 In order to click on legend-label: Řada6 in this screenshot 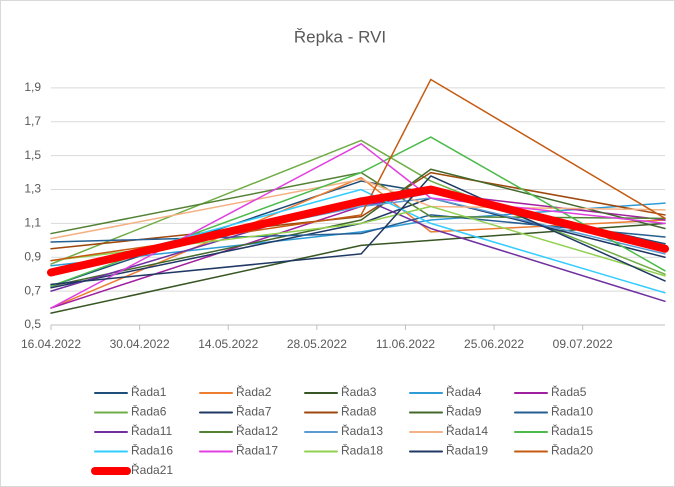, I will do `click(149, 411)`.